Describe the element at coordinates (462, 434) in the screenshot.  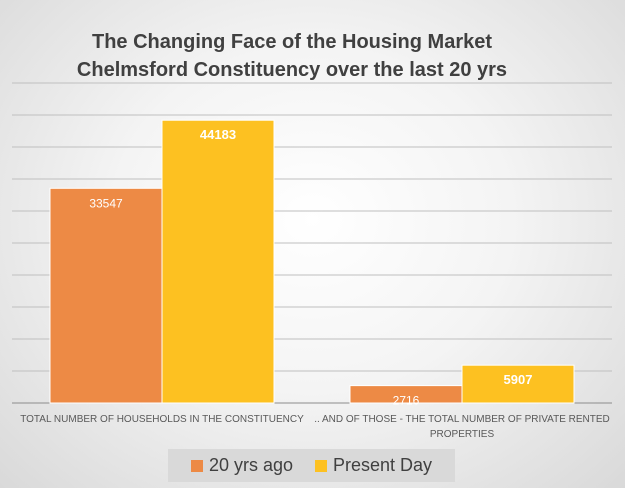
I see `category-label: PROPERTIES` at that location.